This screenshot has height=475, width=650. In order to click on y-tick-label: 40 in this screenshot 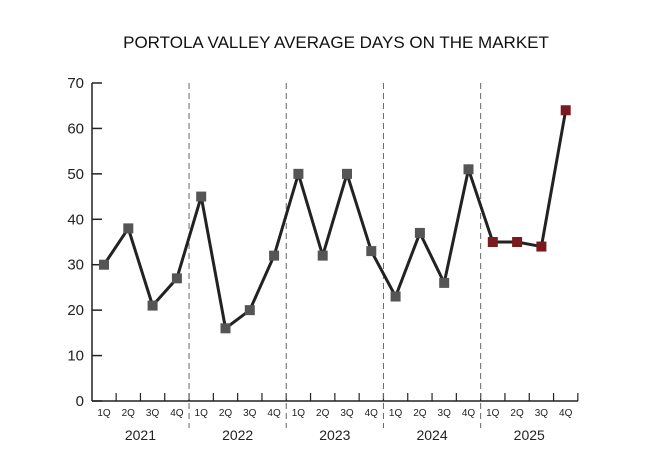, I will do `click(75, 219)`.